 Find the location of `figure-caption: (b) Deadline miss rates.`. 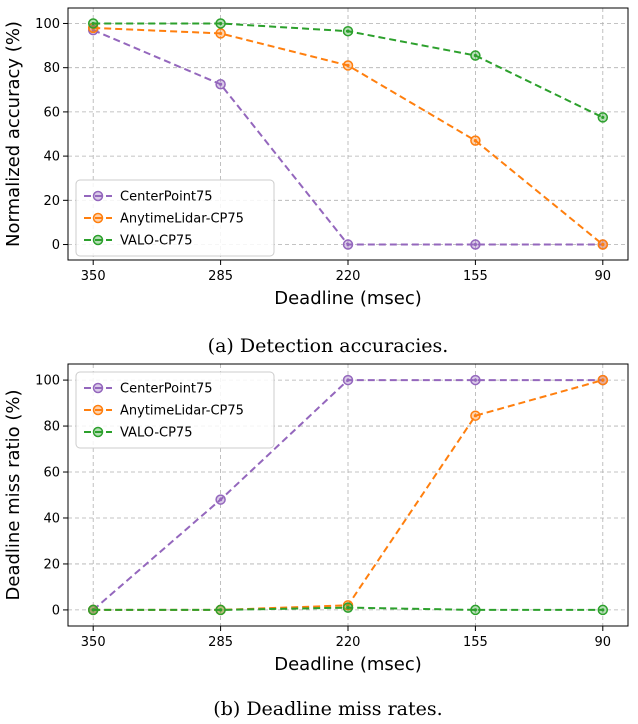

figure-caption: (b) Deadline miss rates. is located at coordinates (327, 709).